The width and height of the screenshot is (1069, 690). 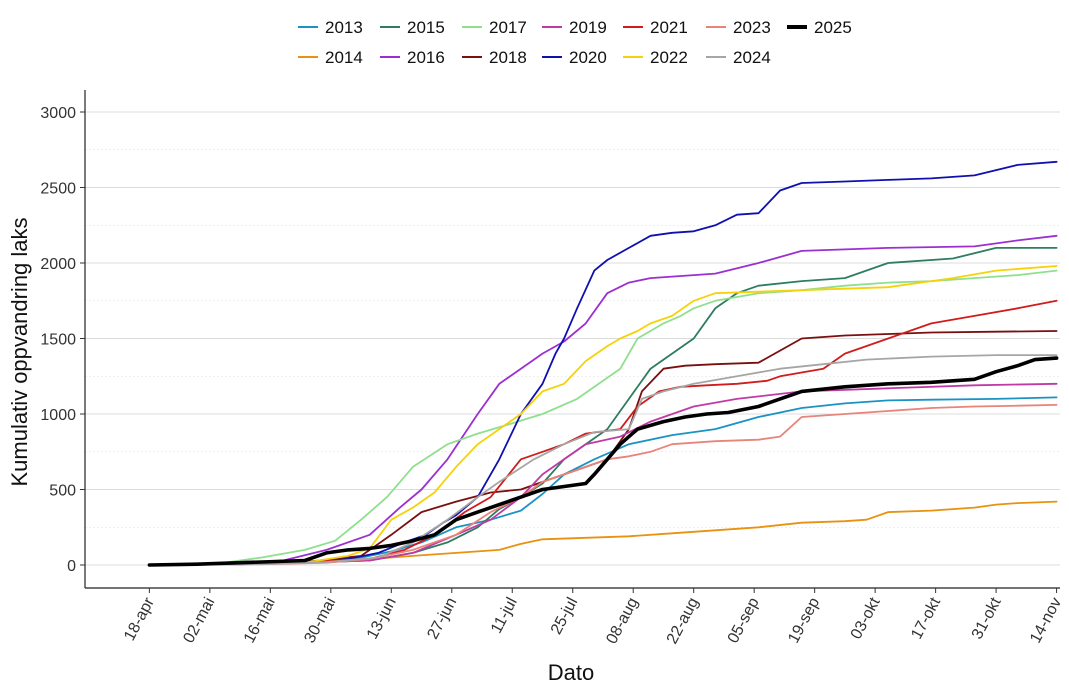 I want to click on legend-label-2021: 2021, so click(x=669, y=27).